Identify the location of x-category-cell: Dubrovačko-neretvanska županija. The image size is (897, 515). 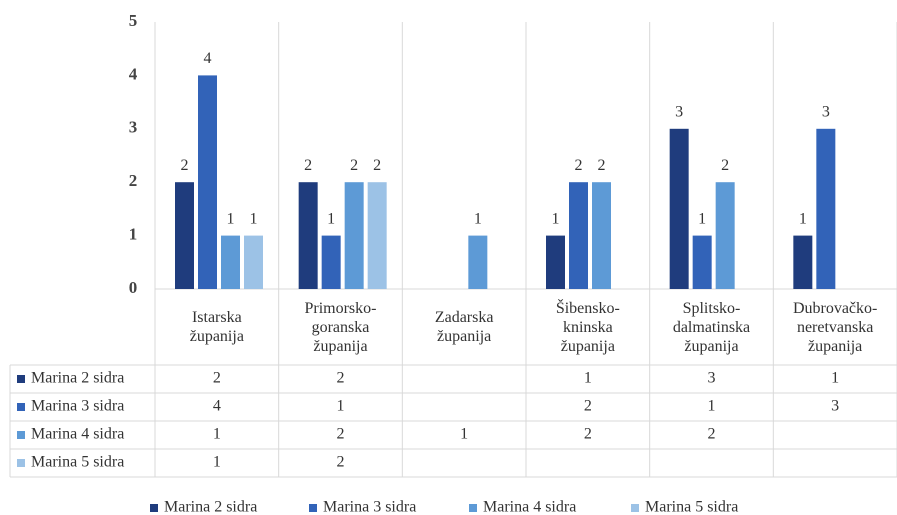
(835, 327).